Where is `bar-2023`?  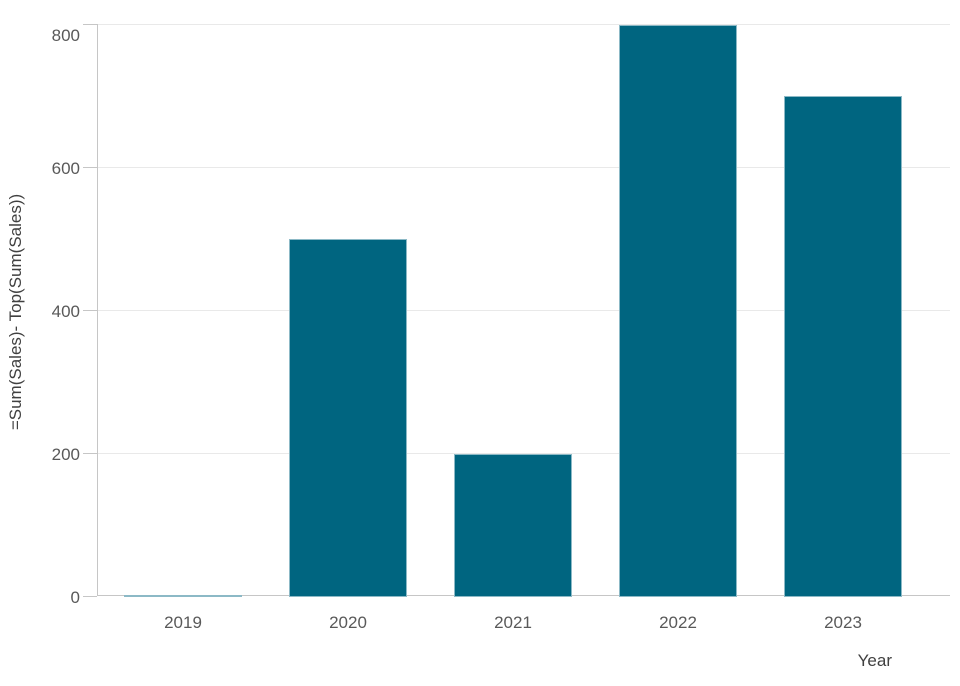 bar-2023 is located at coordinates (843, 346).